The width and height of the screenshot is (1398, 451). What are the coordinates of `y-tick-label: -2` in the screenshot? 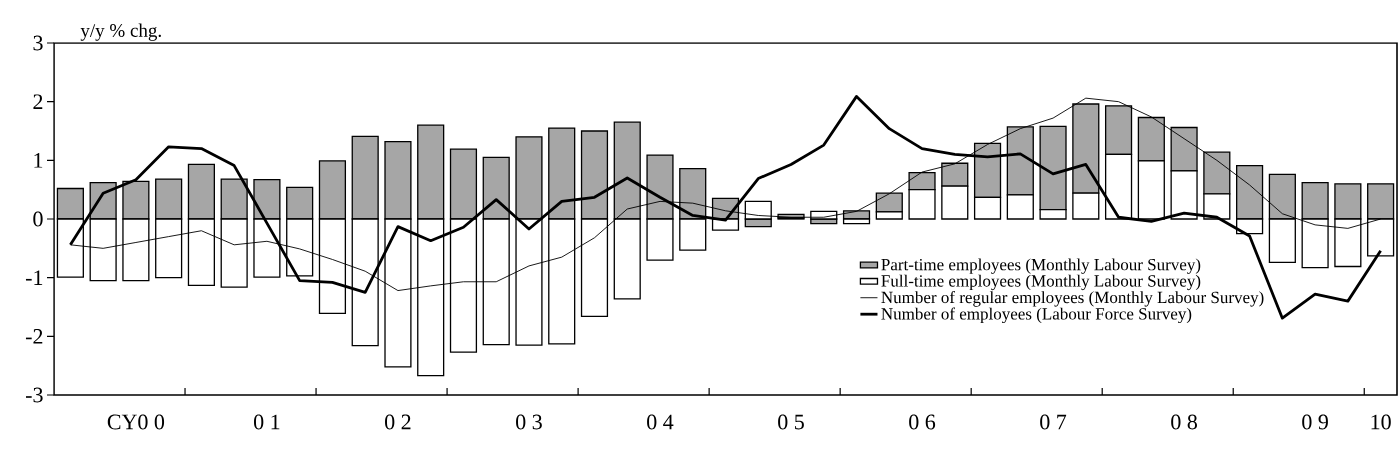 It's located at (34, 336).